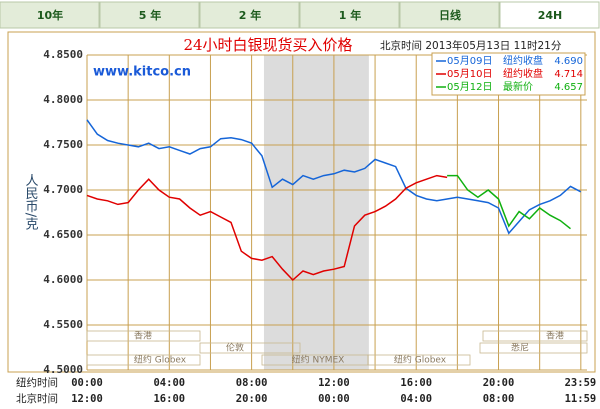 The image size is (600, 409). I want to click on x-tick-label: 23:59, so click(581, 383).